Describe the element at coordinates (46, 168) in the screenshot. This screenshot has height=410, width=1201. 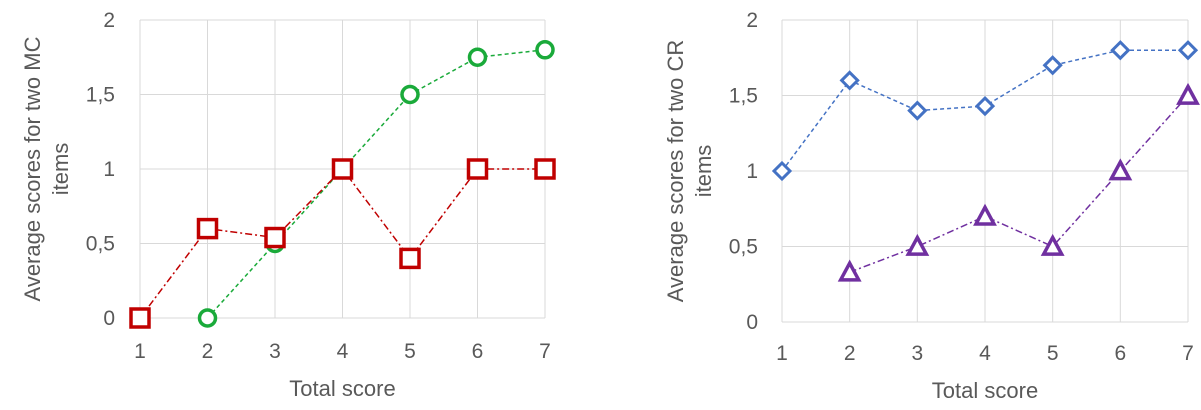
I see `y-axis-title: Average scores for two MC items` at that location.